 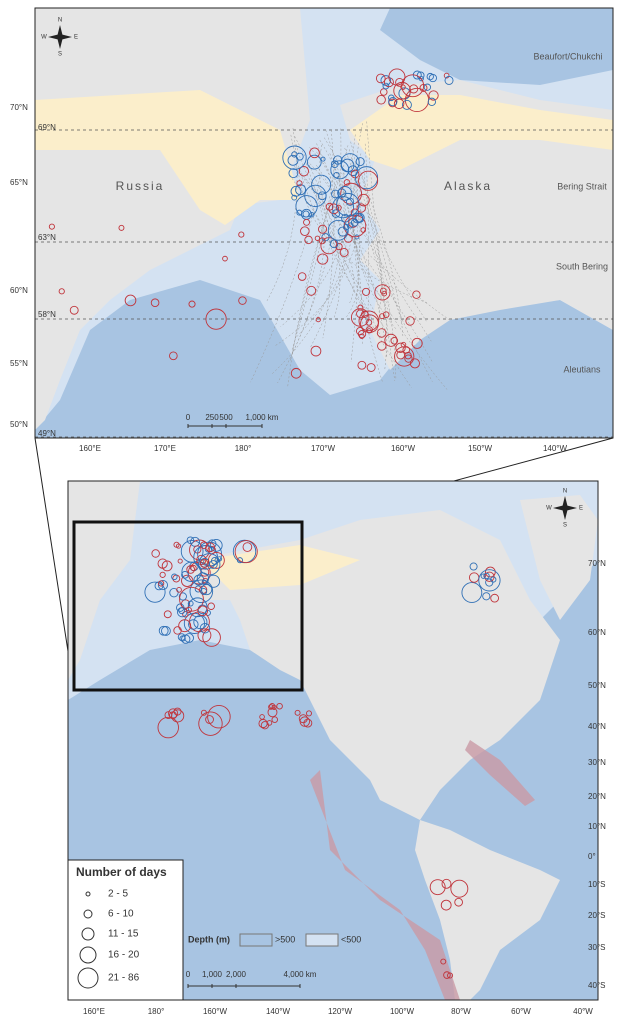 What do you see at coordinates (76, 38) in the screenshot?
I see `compass-letter: E` at bounding box center [76, 38].